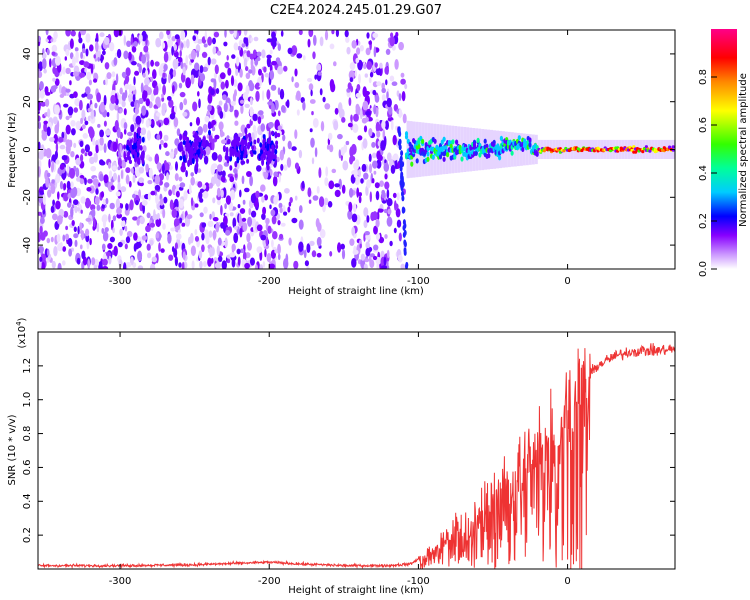  I want to click on x-tick-label: -200, so click(269, 281).